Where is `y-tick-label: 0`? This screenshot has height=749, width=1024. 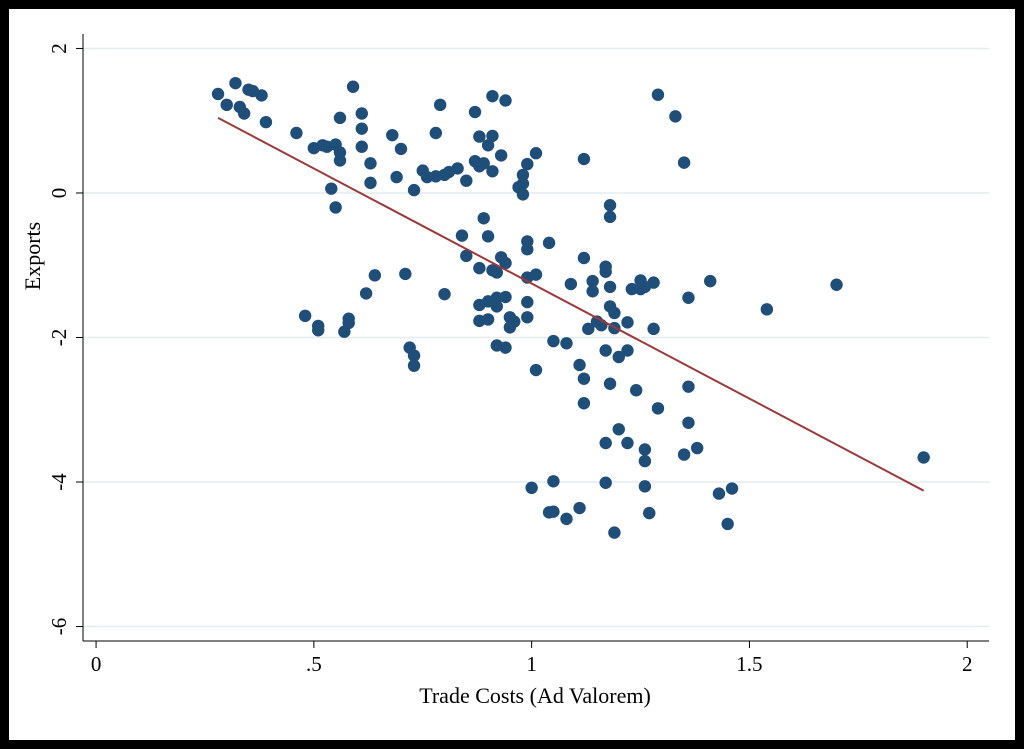
y-tick-label: 0 is located at coordinates (59, 193).